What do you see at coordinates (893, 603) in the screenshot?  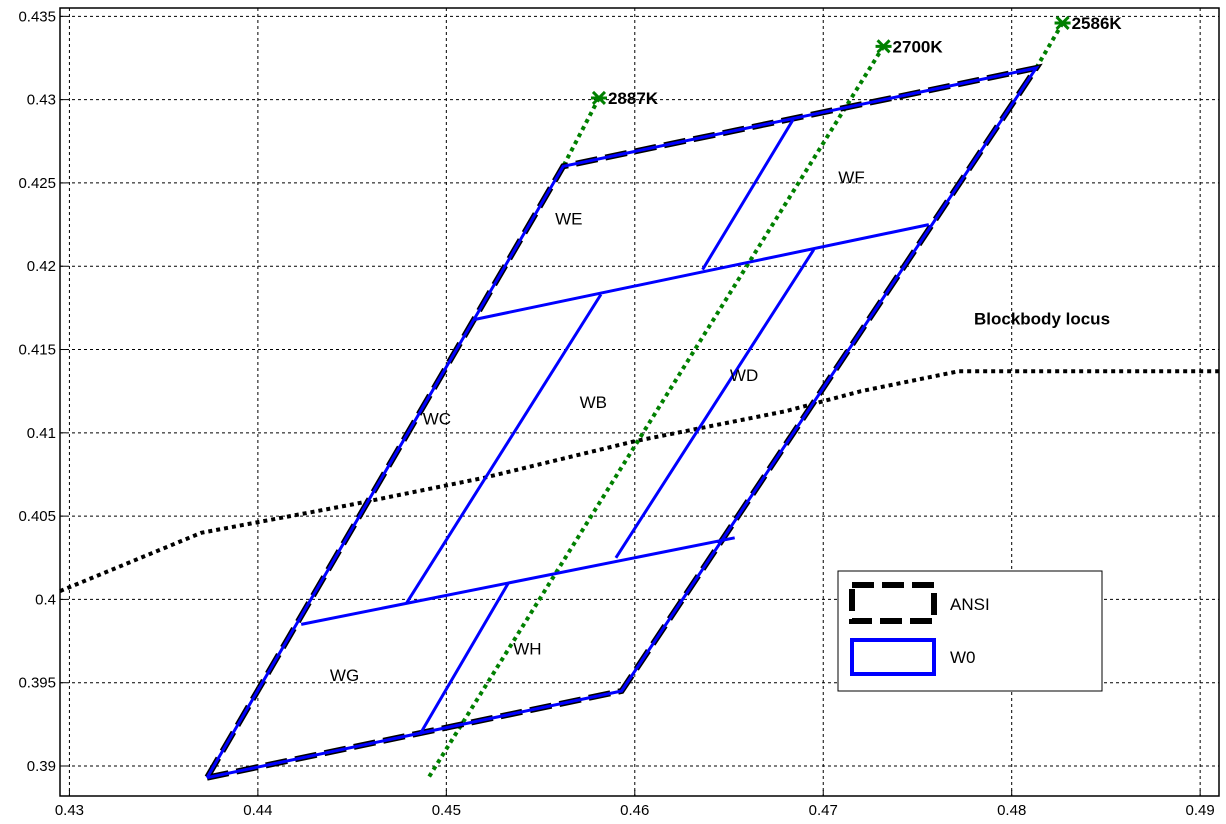 I see `legend-swatch-ANSI` at bounding box center [893, 603].